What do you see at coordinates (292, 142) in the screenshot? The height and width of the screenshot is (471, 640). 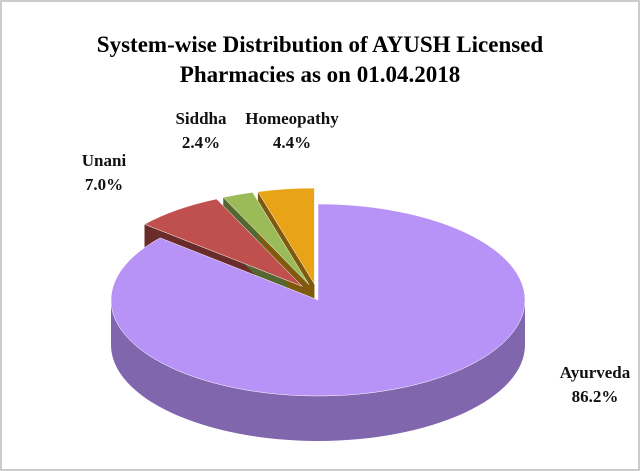 I see `slice-value-label: 4.4%` at bounding box center [292, 142].